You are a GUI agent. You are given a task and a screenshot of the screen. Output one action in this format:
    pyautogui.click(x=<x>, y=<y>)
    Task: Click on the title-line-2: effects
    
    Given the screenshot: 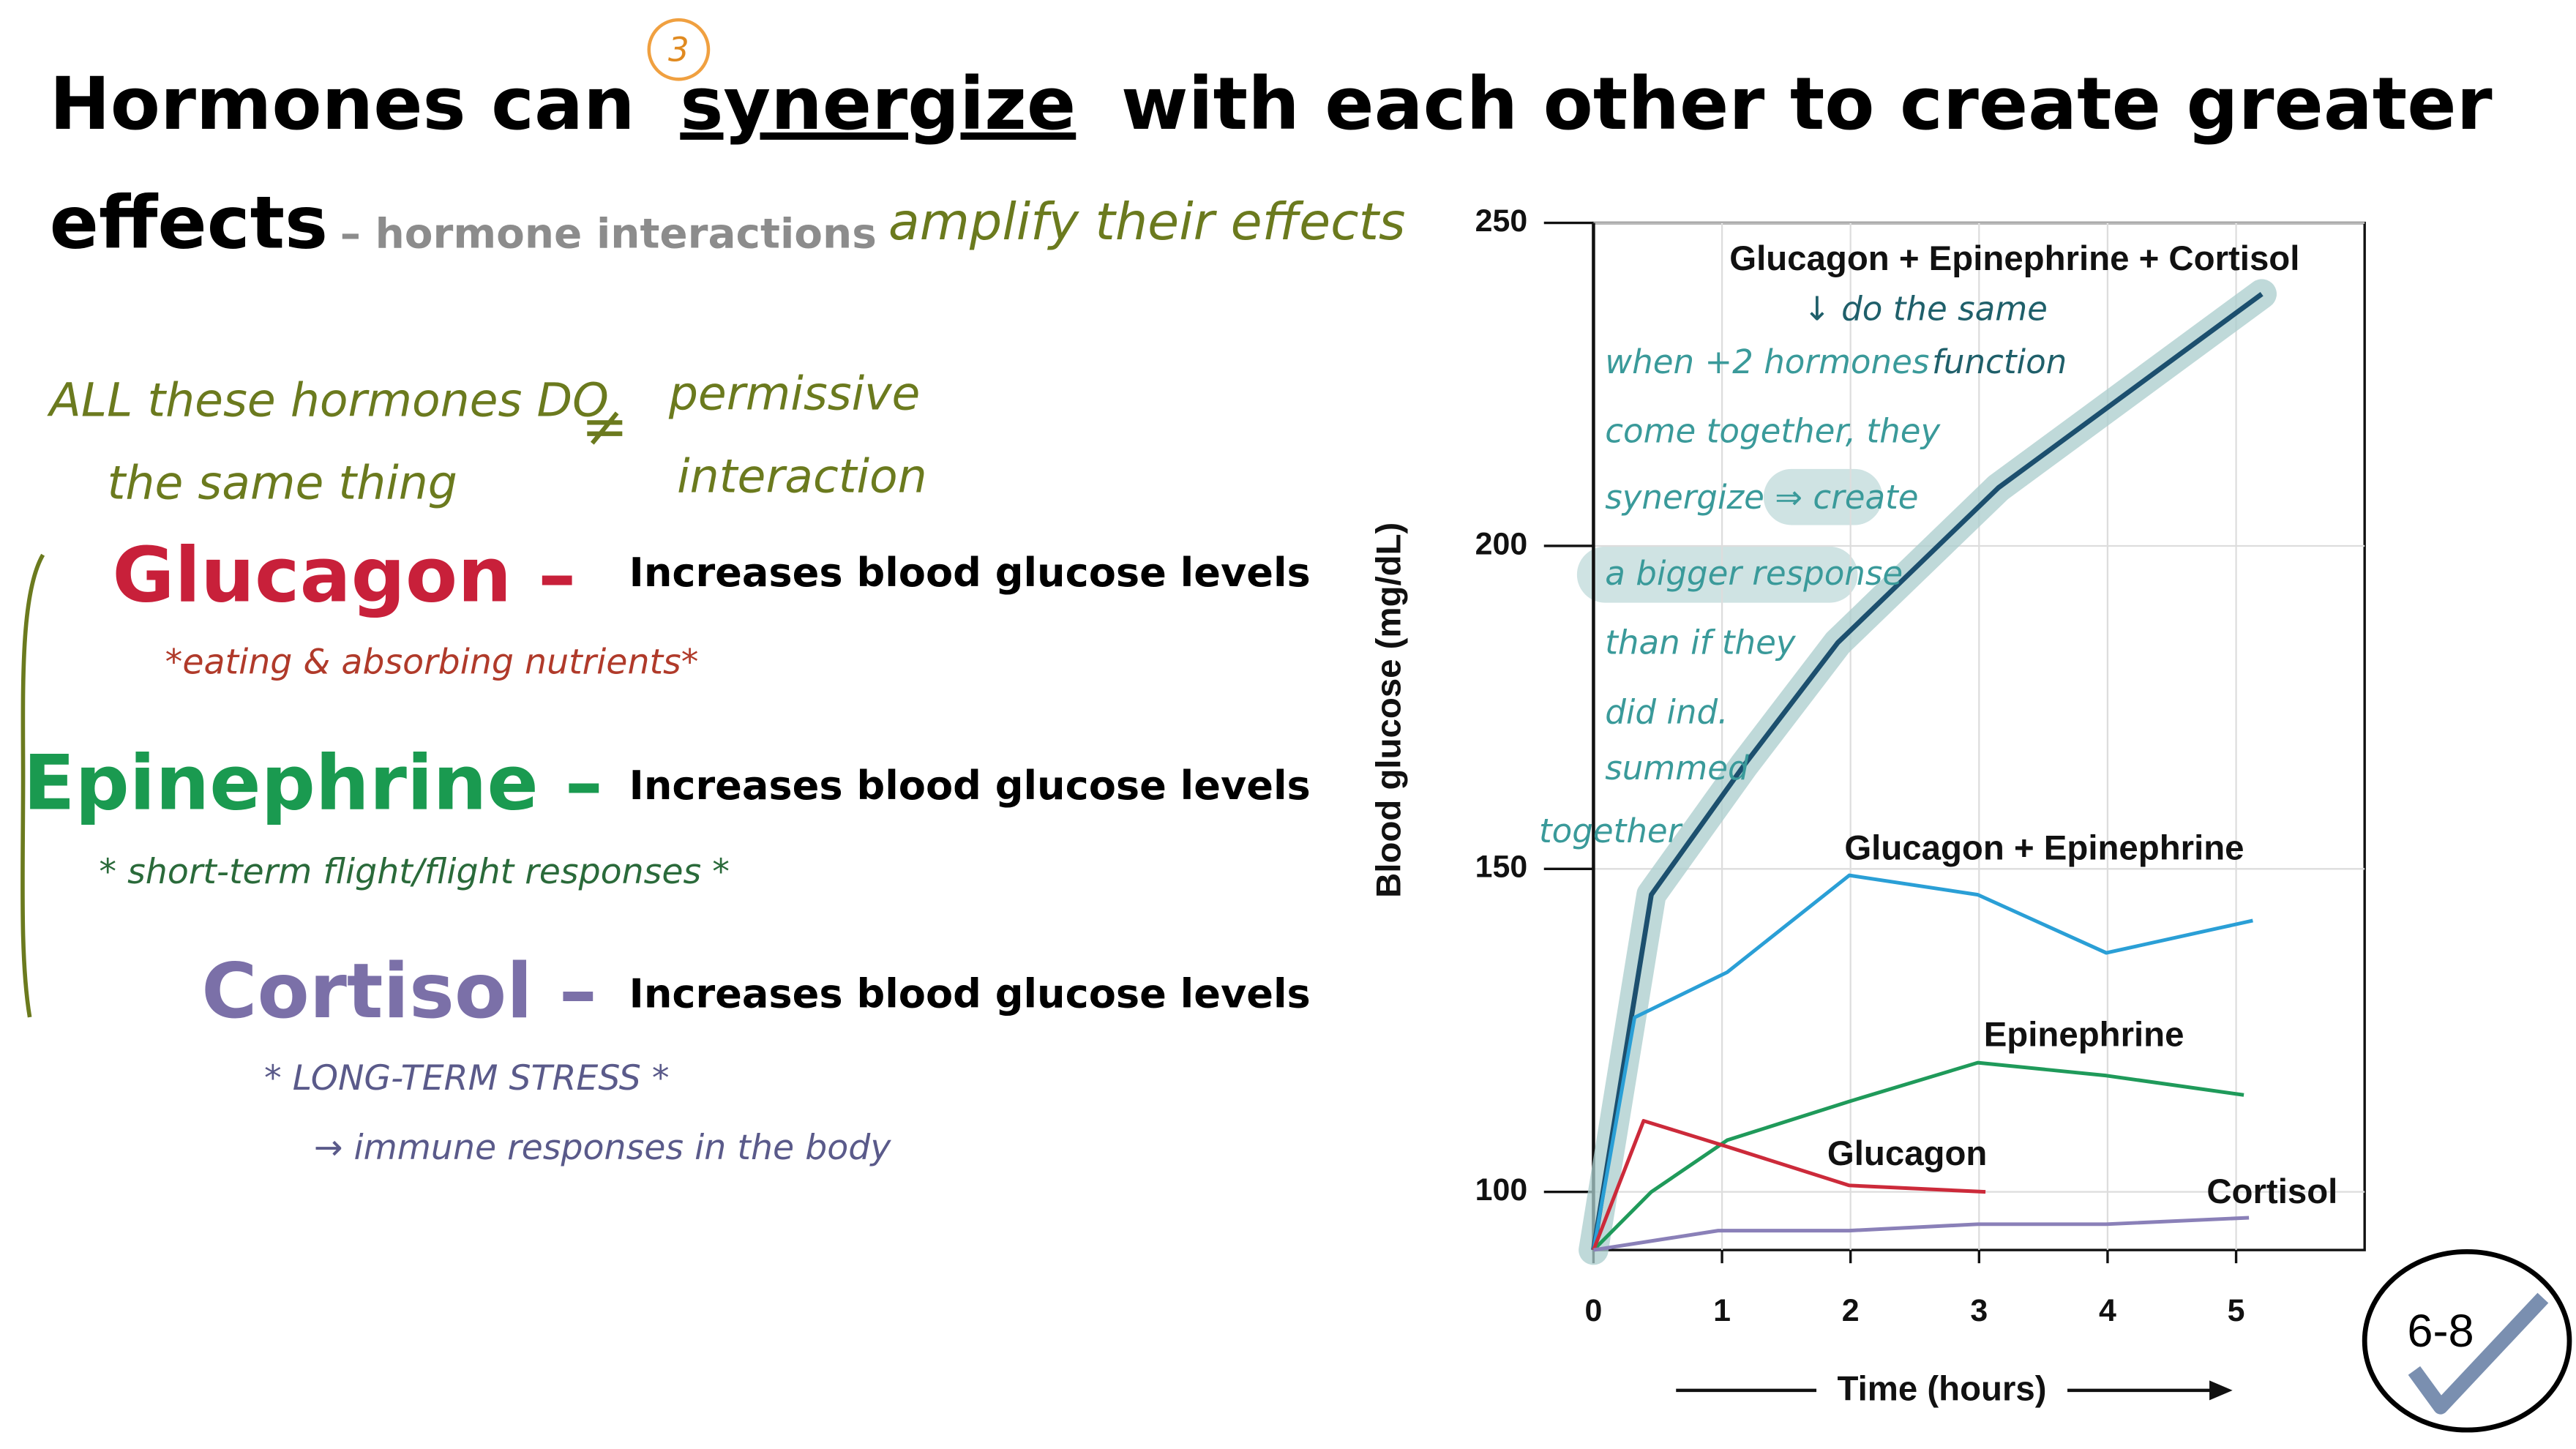 What is the action you would take?
    pyautogui.click(x=189, y=223)
    